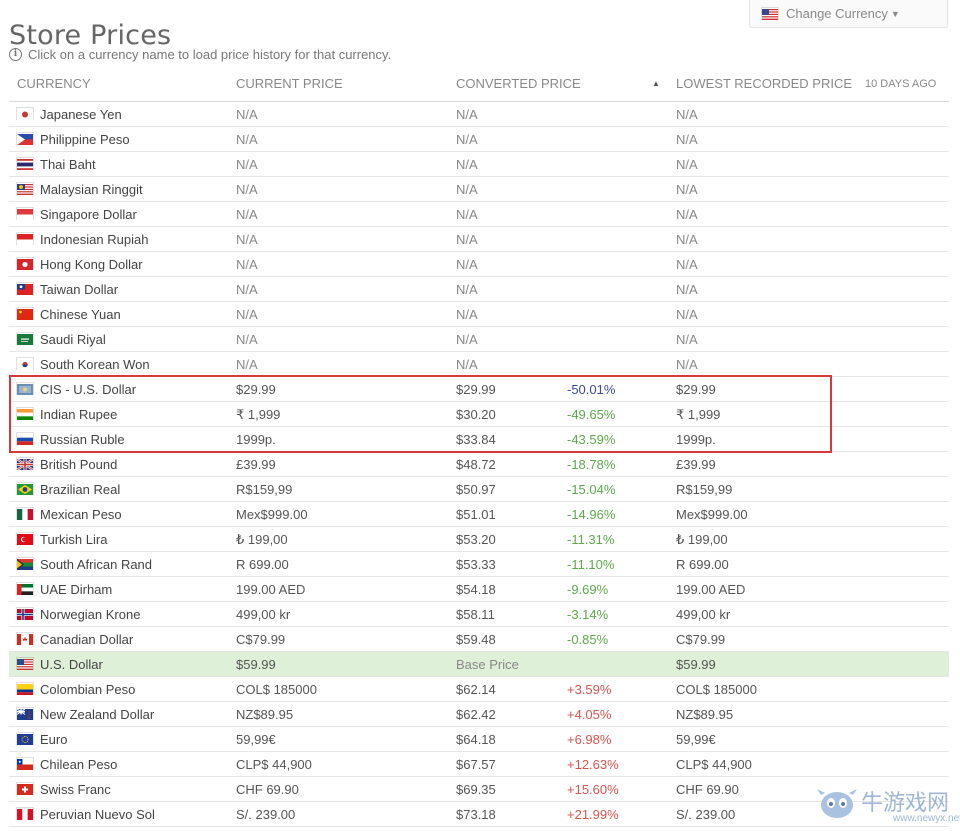  I want to click on currency-name-link: U.S. Dollar, so click(71, 664).